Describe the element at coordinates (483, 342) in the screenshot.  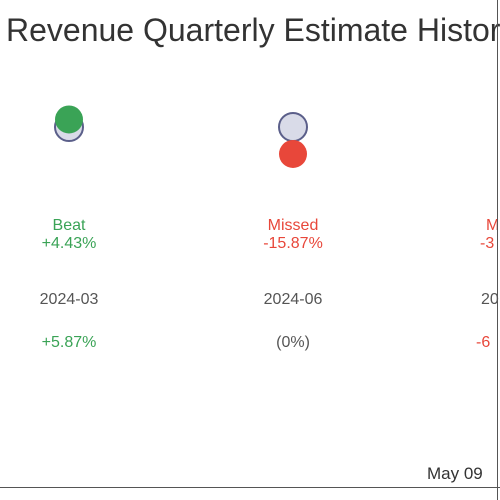
I see `change-label-3: -6` at that location.